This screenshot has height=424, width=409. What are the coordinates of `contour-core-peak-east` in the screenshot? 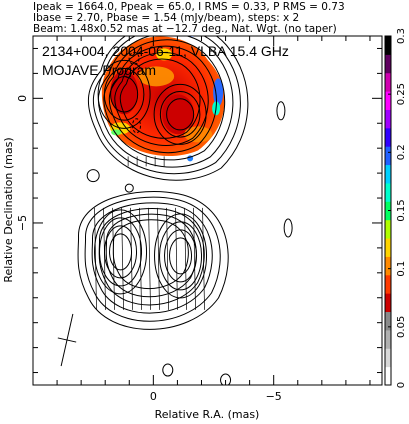 It's located at (124, 94).